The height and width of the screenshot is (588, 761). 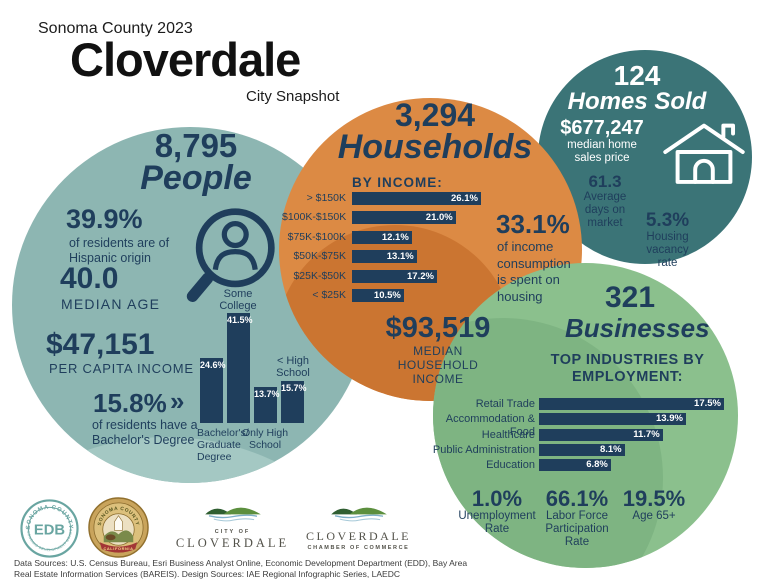 What do you see at coordinates (118, 527) in the screenshot?
I see `sonoma-county-seal-icon: SONOMA COUNTY CALIFORNIA` at bounding box center [118, 527].